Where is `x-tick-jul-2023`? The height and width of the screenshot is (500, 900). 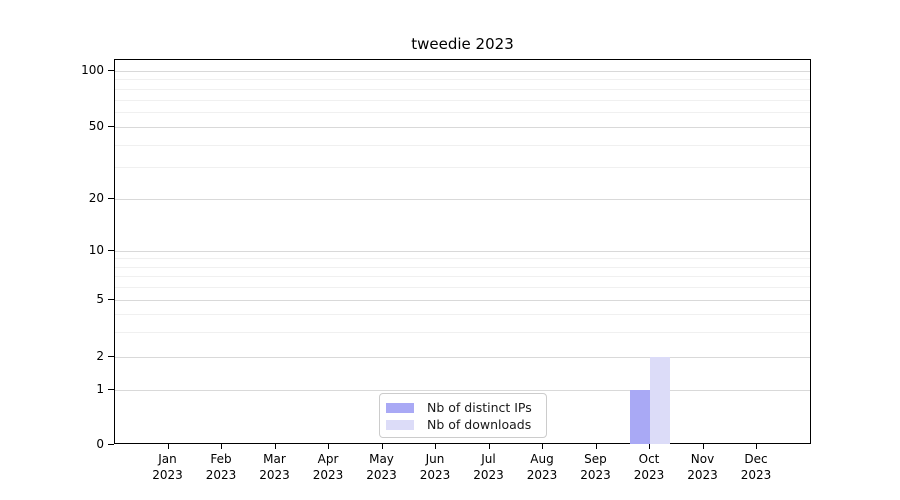
x-tick-jul-2023 is located at coordinates (489, 446).